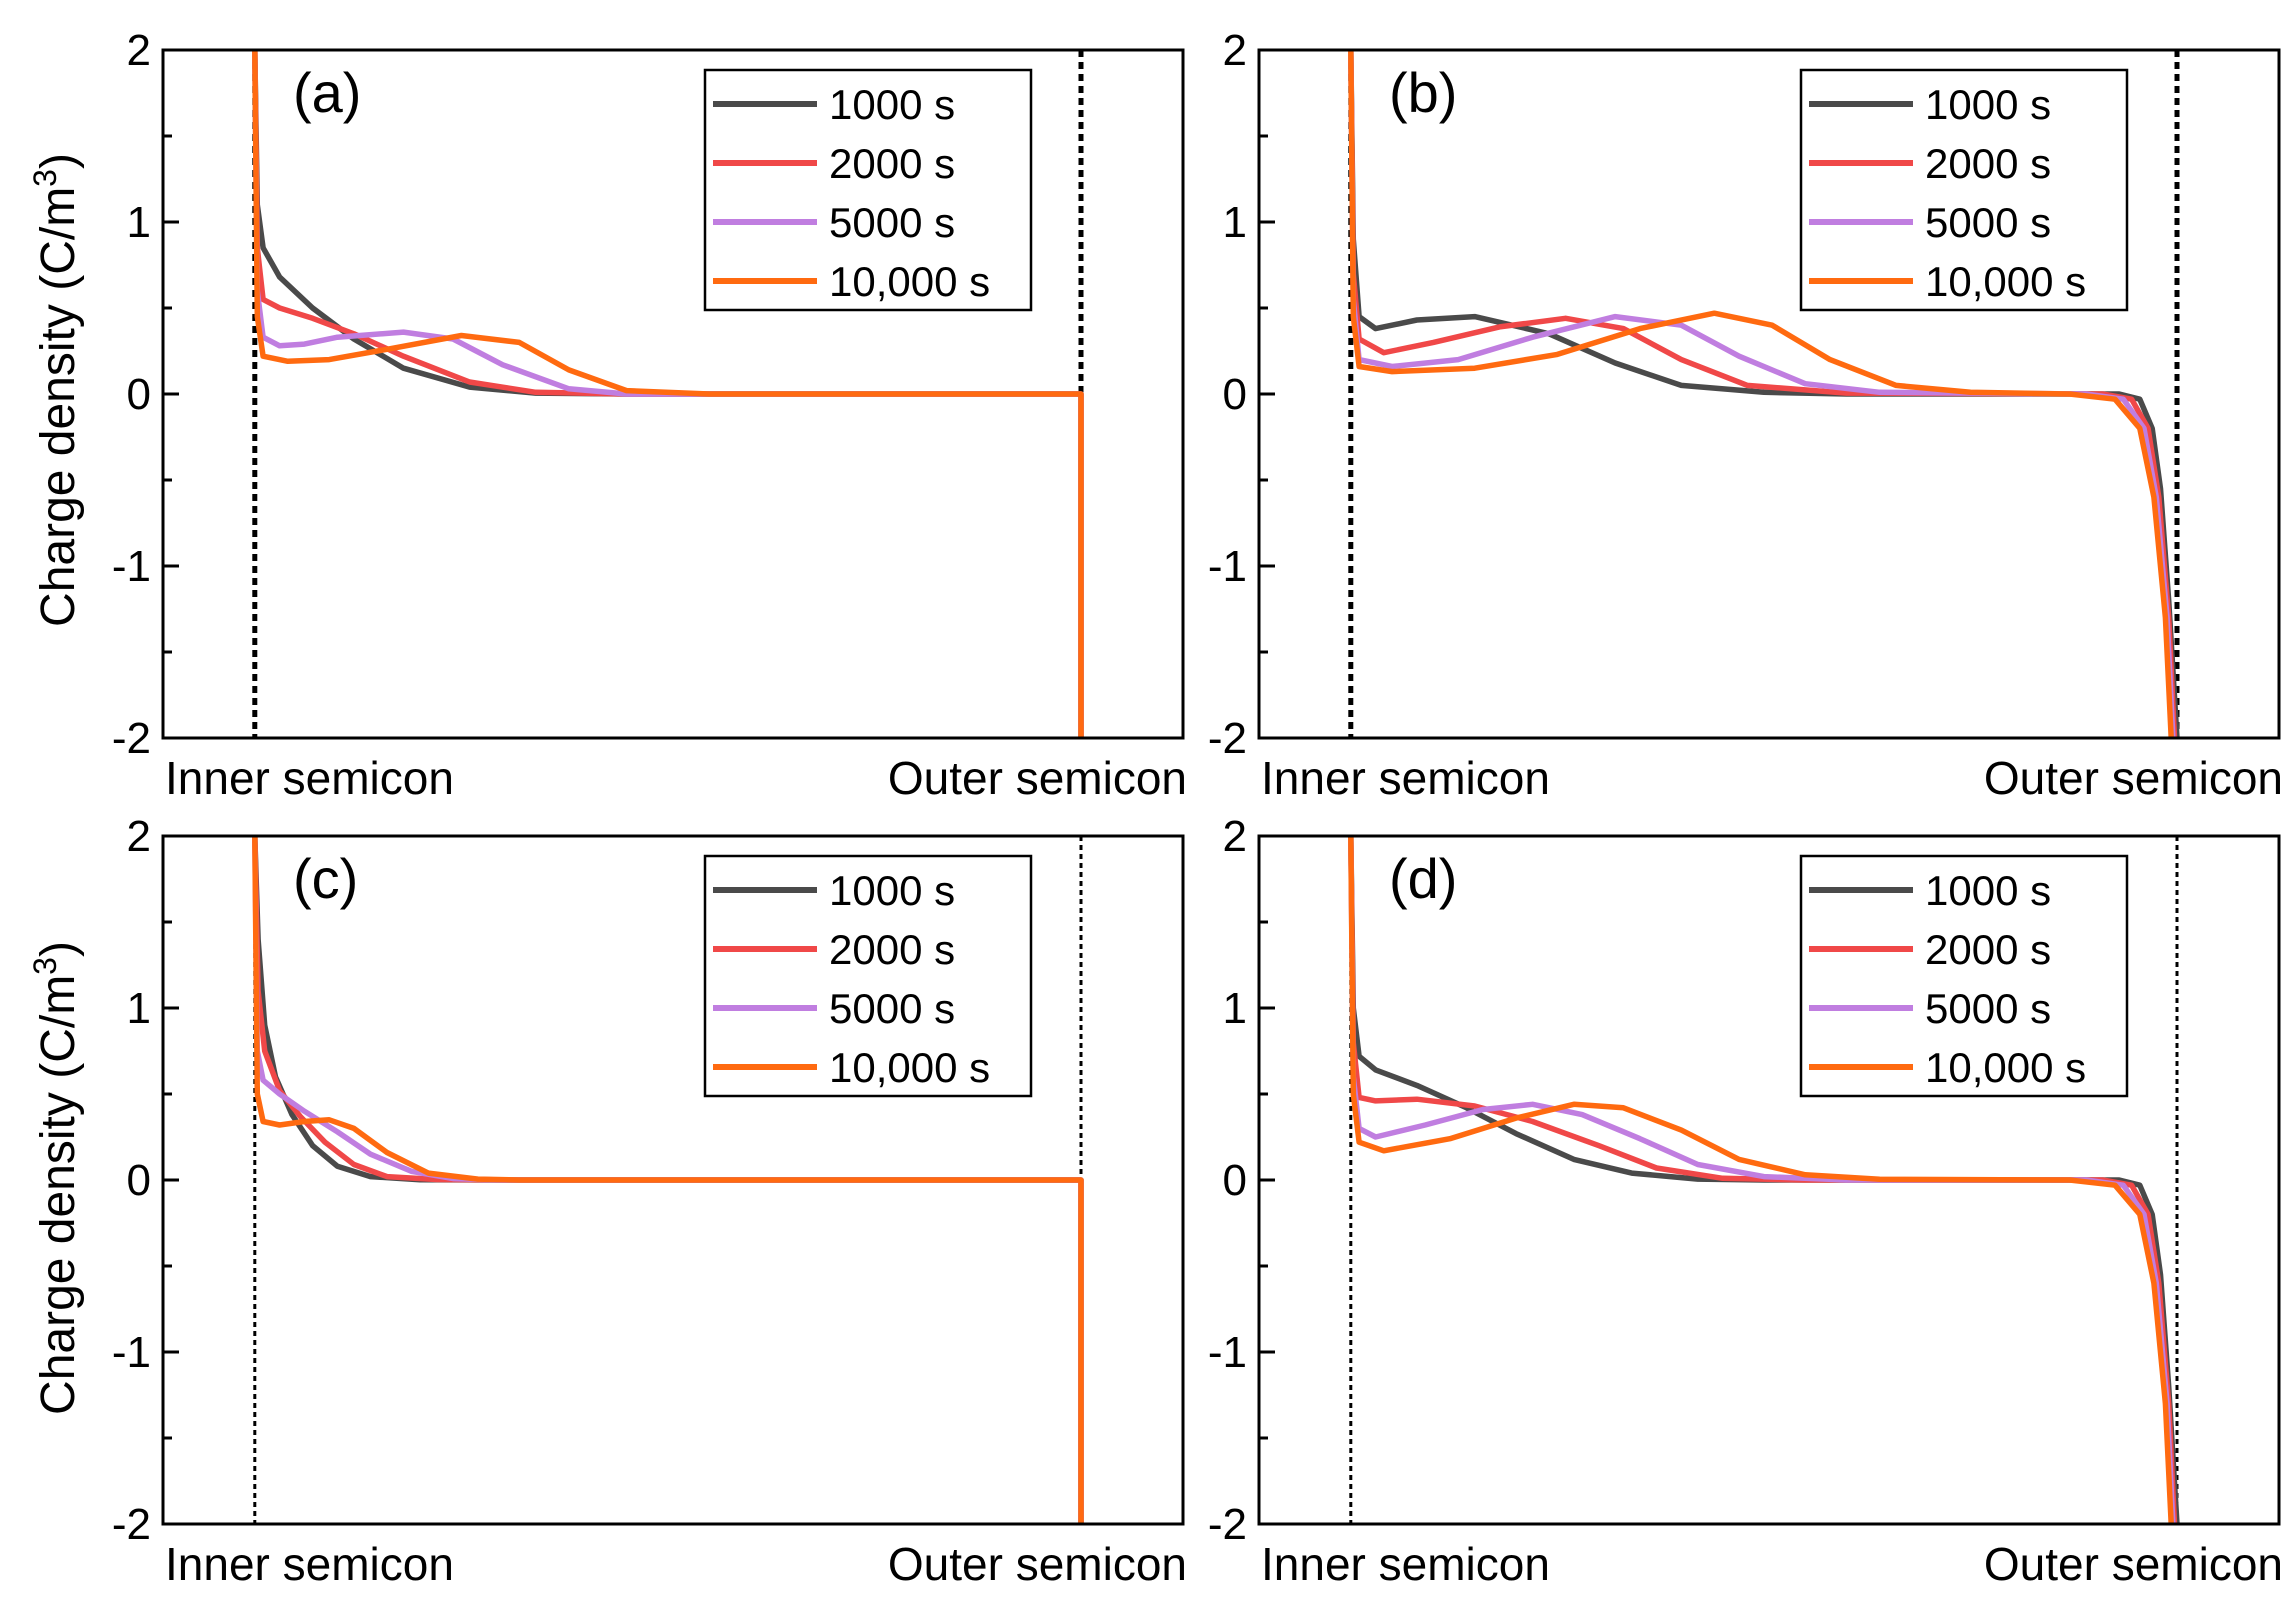 This screenshot has width=2295, height=1616. Describe the element at coordinates (1423, 878) in the screenshot. I see `panel-label: (d)` at that location.